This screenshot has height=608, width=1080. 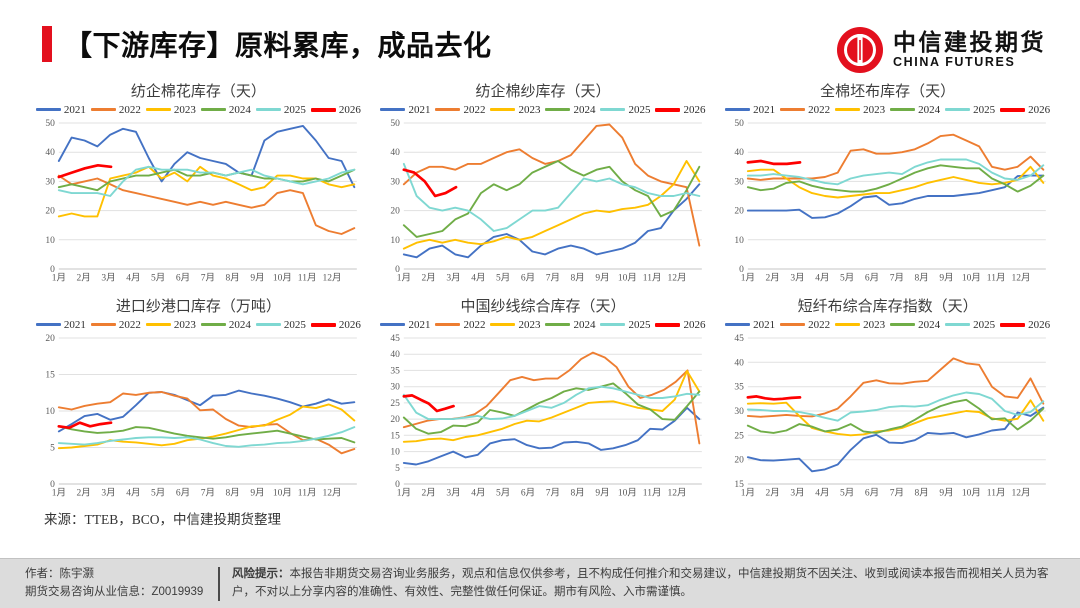 I want to click on brand-name-cn: 中信建投期货, so click(x=969, y=42).